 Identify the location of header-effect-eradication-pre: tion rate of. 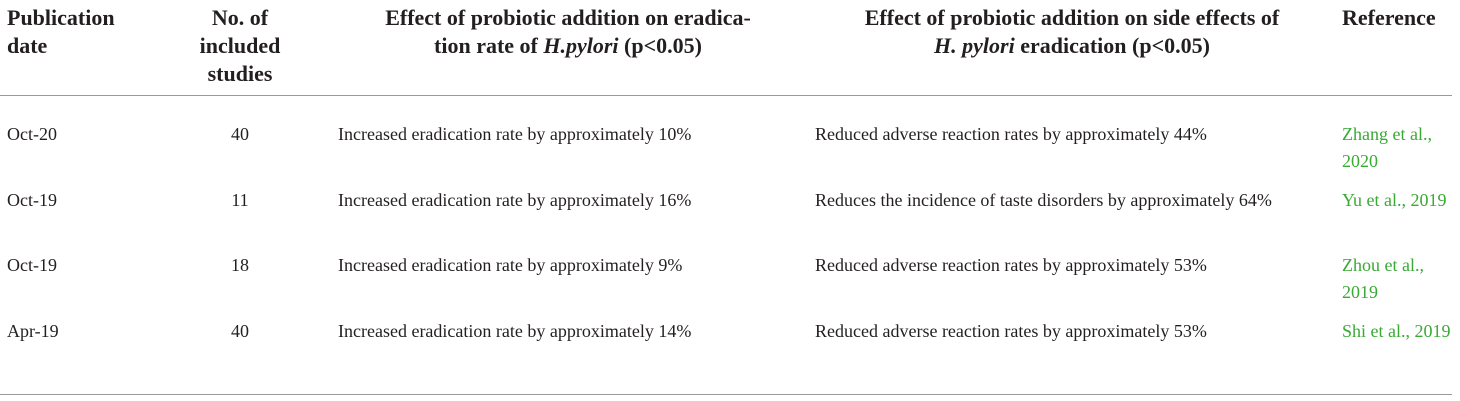
(489, 45).